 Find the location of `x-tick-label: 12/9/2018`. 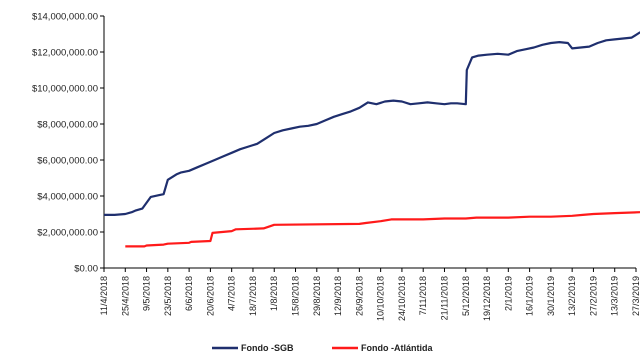

x-tick-label: 12/9/2018 is located at coordinates (338, 296).